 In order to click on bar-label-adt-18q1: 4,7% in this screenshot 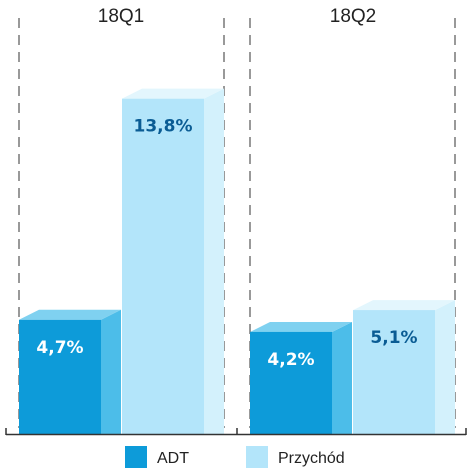, I will do `click(59, 348)`.